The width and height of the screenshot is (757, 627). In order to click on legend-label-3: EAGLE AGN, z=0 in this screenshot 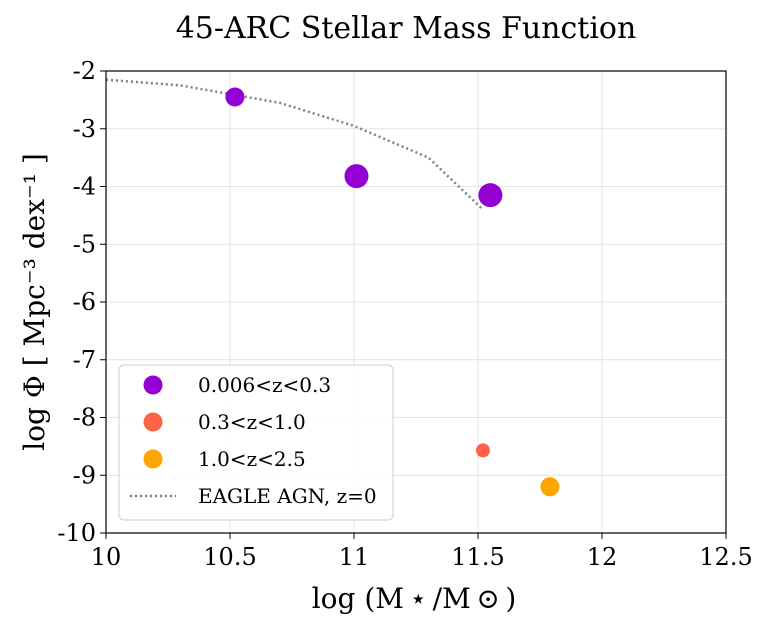, I will do `click(287, 496)`.